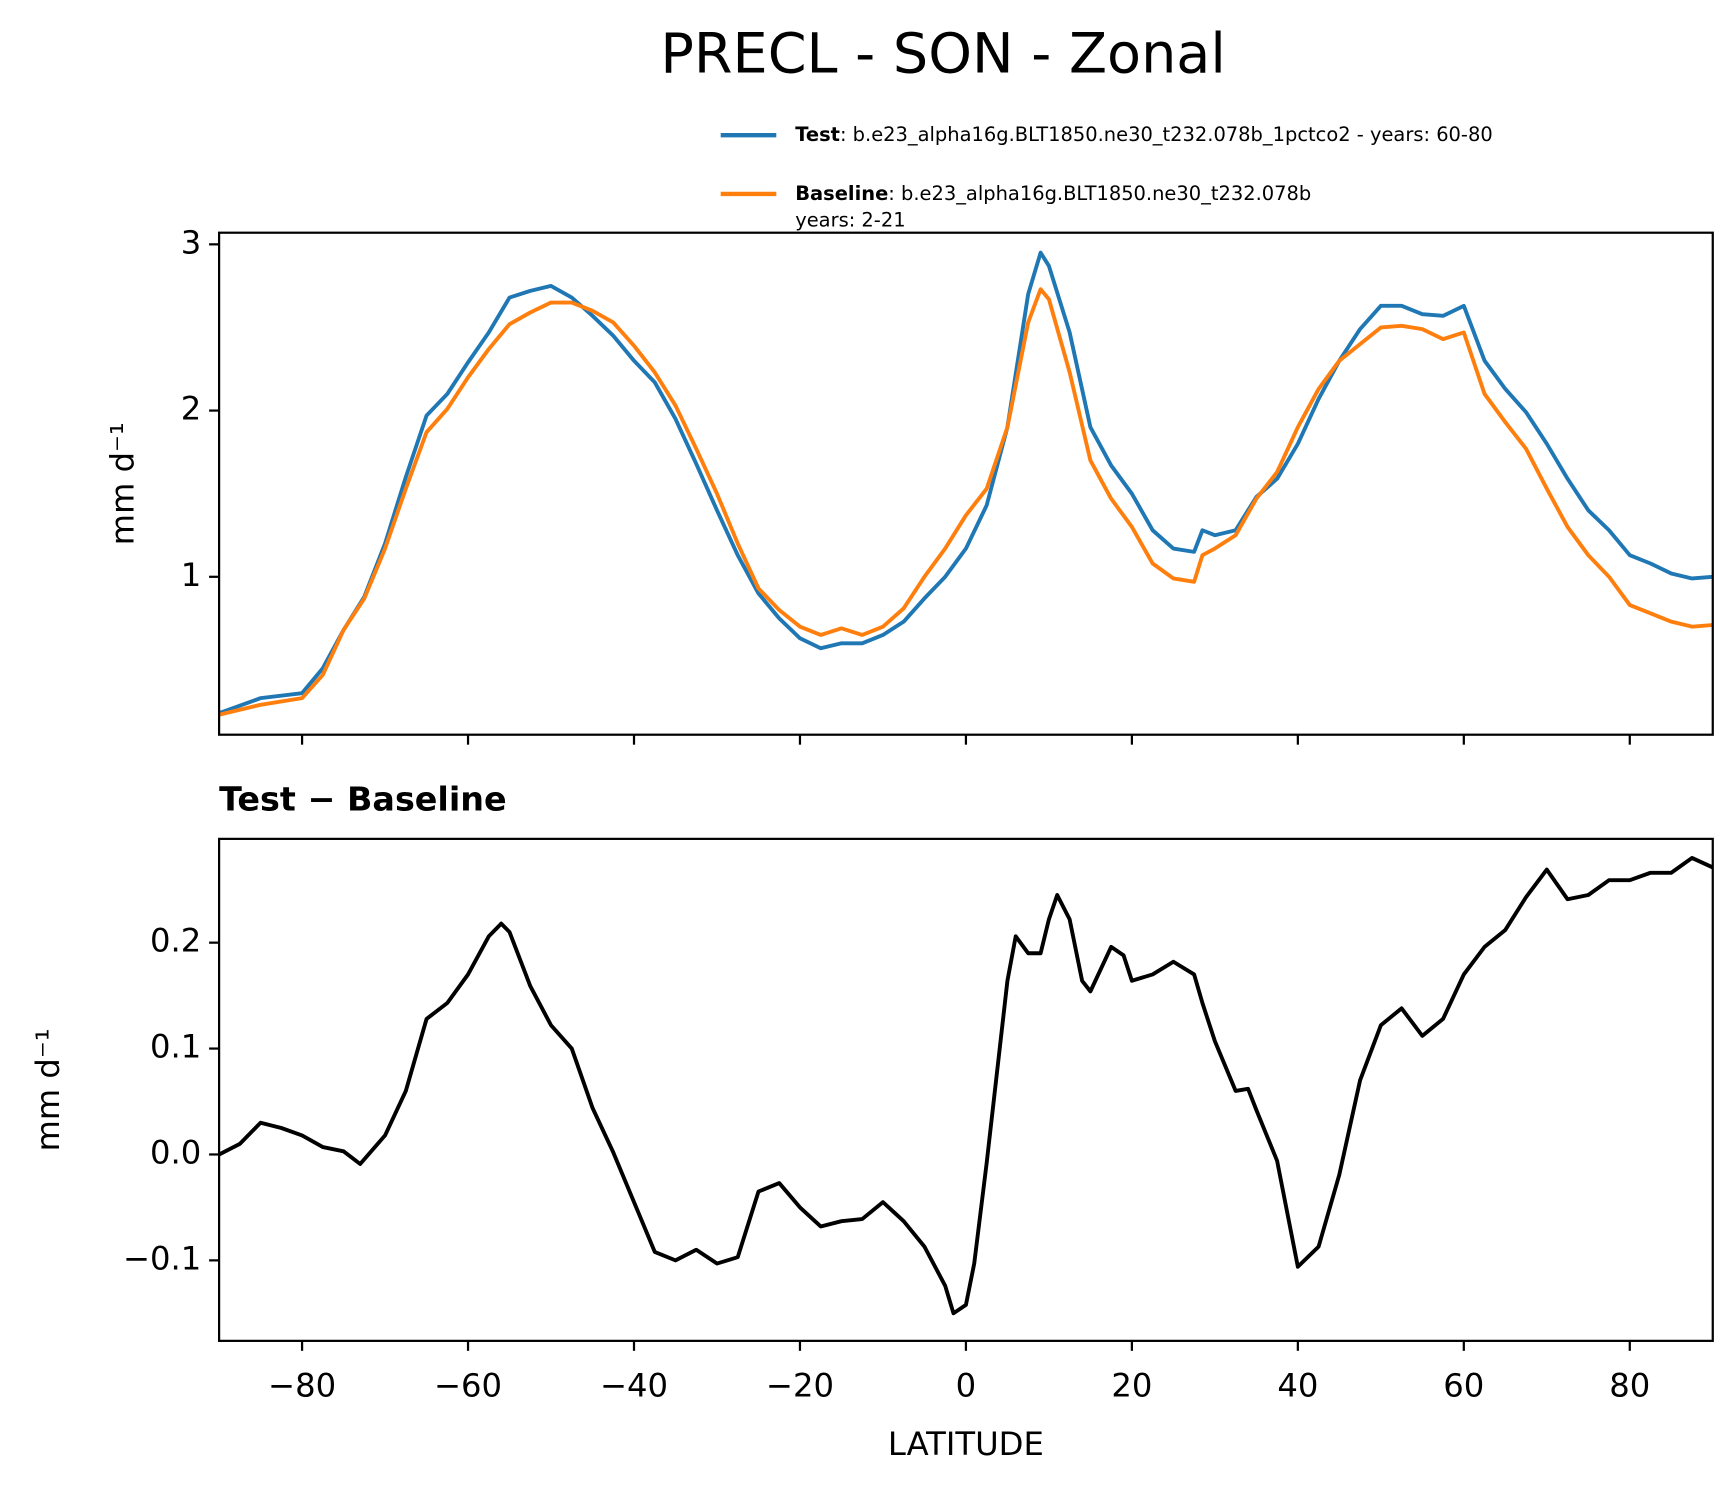 The image size is (1735, 1496). Describe the element at coordinates (1131, 1385) in the screenshot. I see `x-tick-label: 20` at that location.